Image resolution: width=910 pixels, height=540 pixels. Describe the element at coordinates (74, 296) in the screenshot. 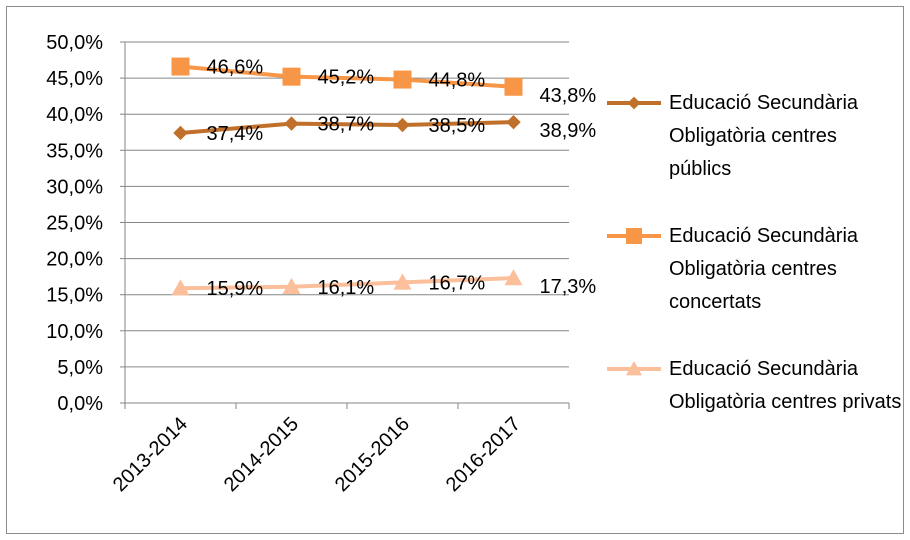

I see `y-tick-label: 15,0%` at that location.